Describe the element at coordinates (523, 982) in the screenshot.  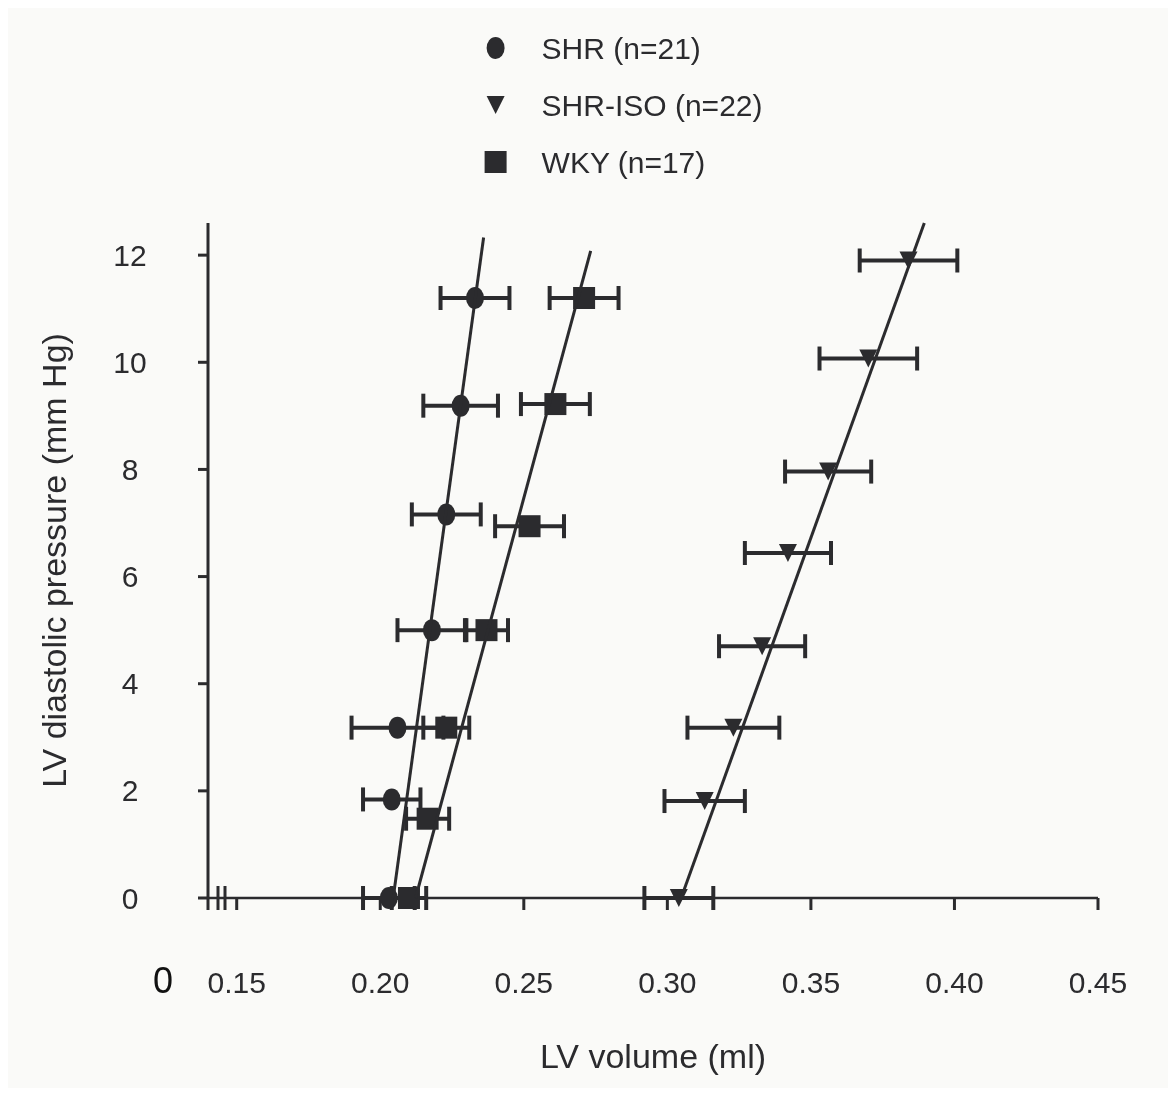
I see `x-tick-label: 0.25` at that location.